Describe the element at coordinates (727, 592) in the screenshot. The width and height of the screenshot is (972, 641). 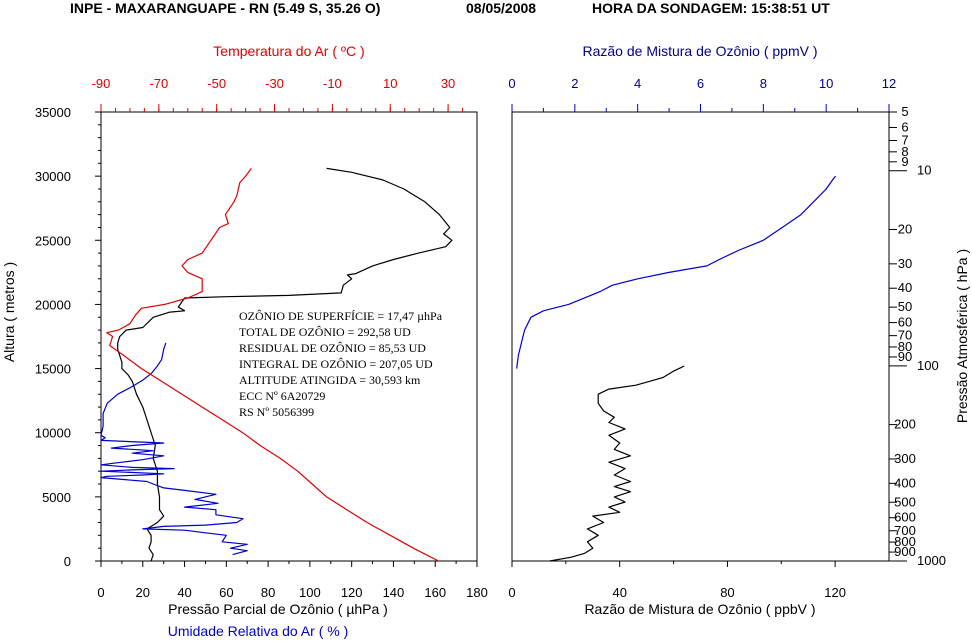
I see `ppbv-tick-label: 80` at that location.